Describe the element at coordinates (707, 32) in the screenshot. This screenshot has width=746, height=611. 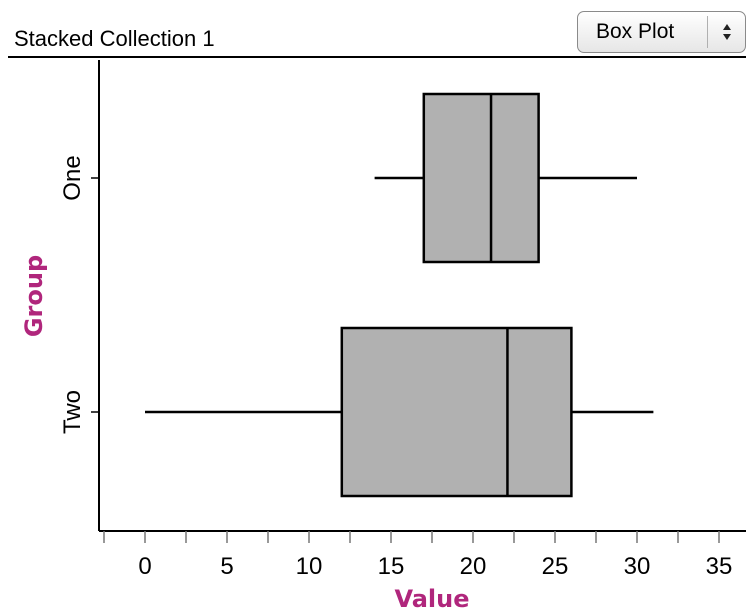
I see `dropdown-separator` at that location.